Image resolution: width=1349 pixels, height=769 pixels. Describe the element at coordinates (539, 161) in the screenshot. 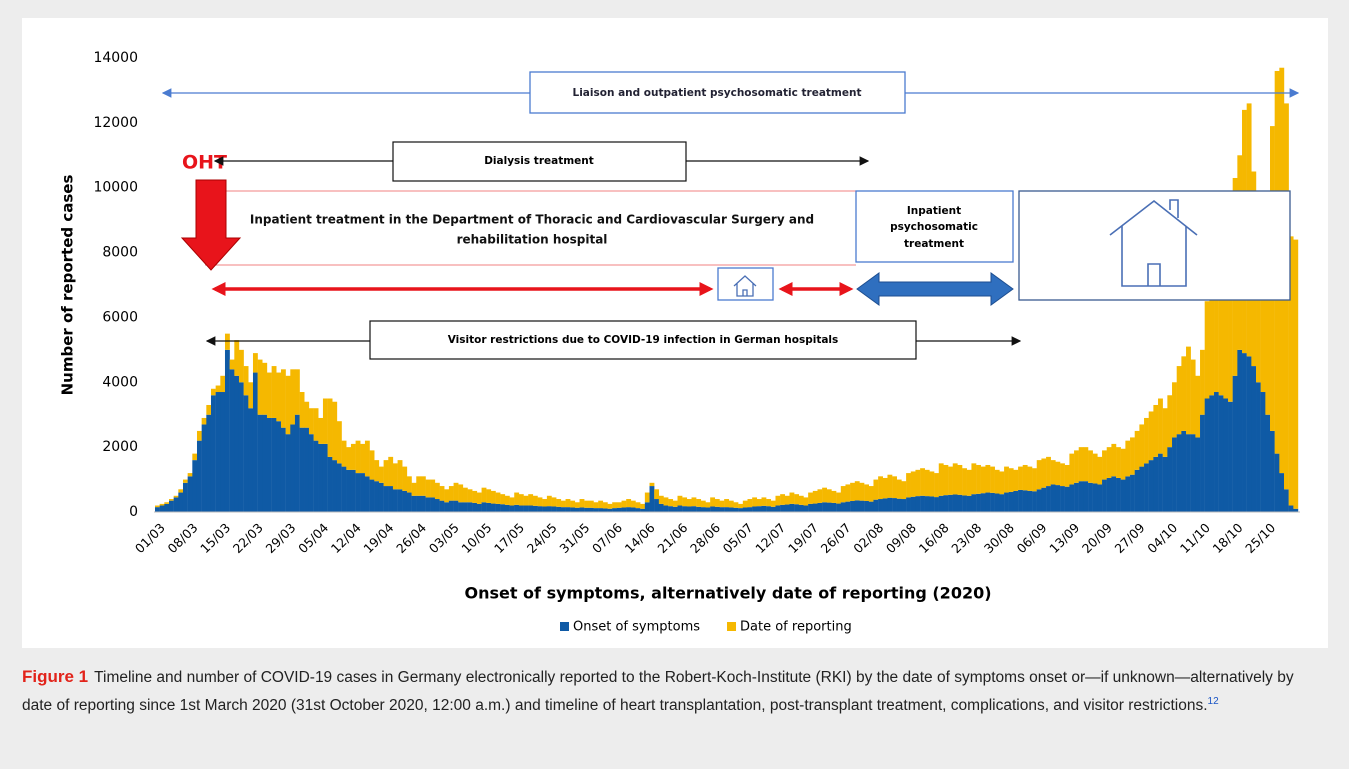

I see `dialysis-box` at that location.